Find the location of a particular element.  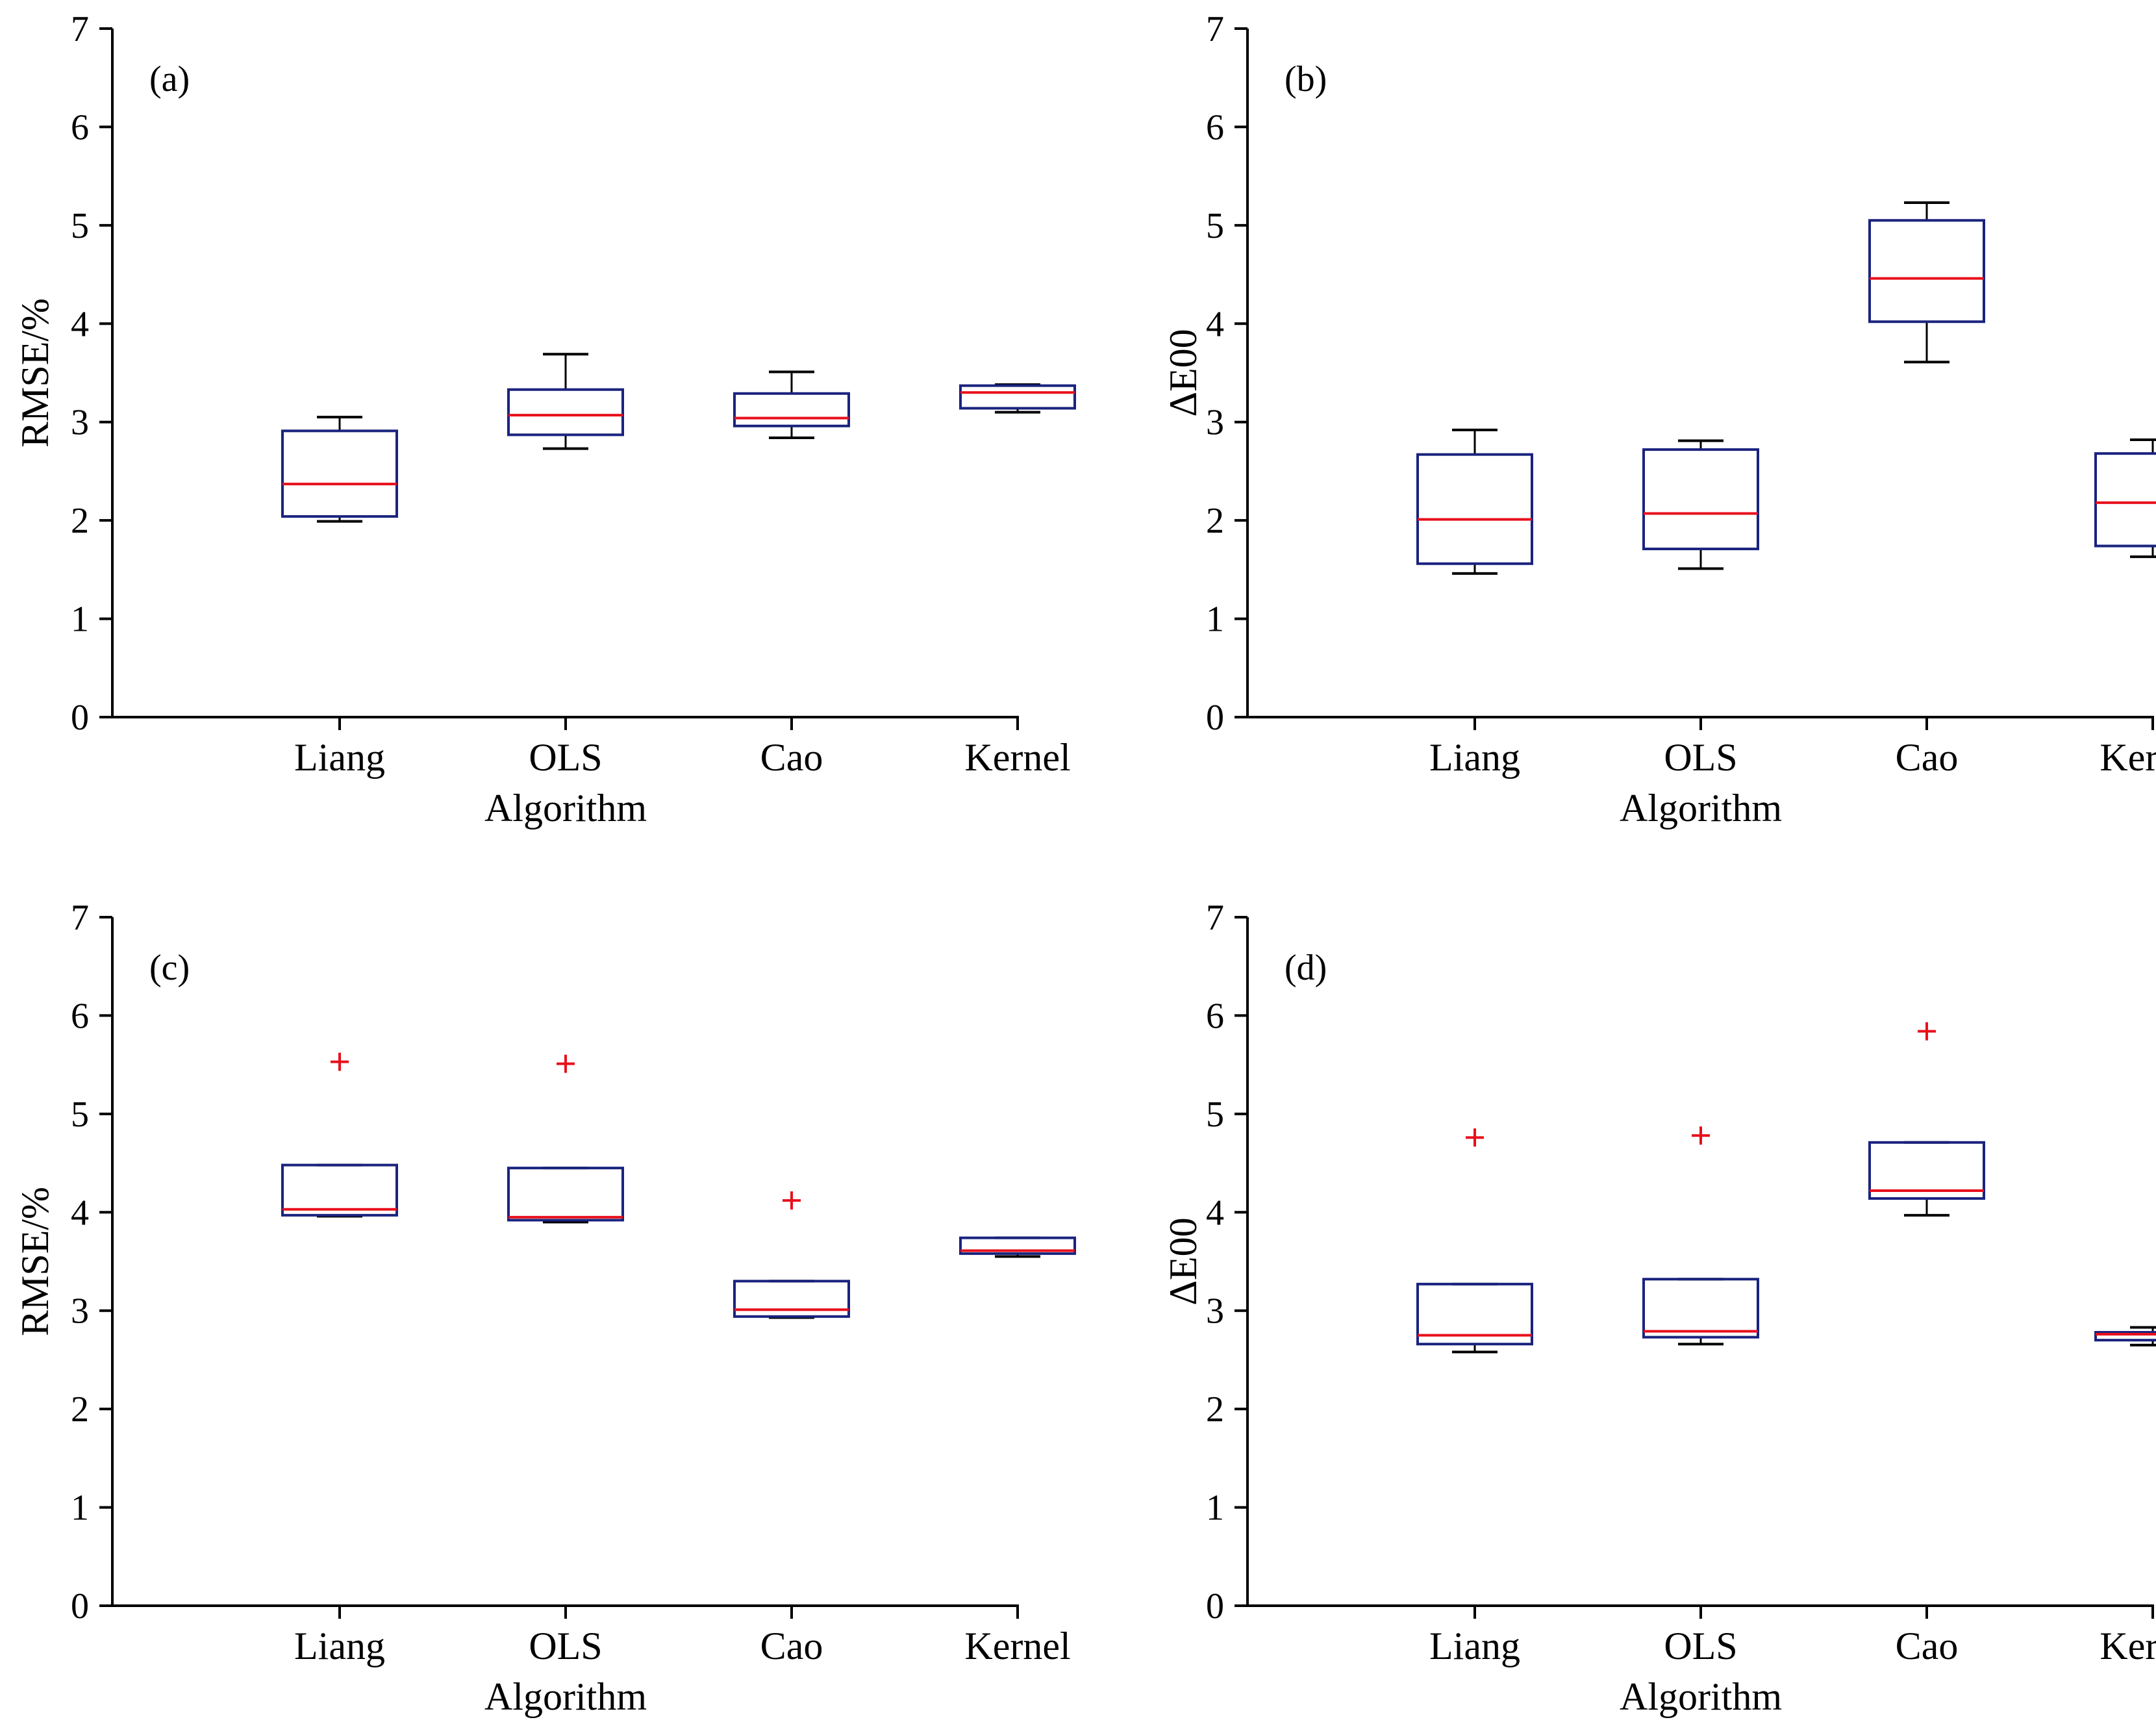

panel-label: (c) is located at coordinates (169, 968).